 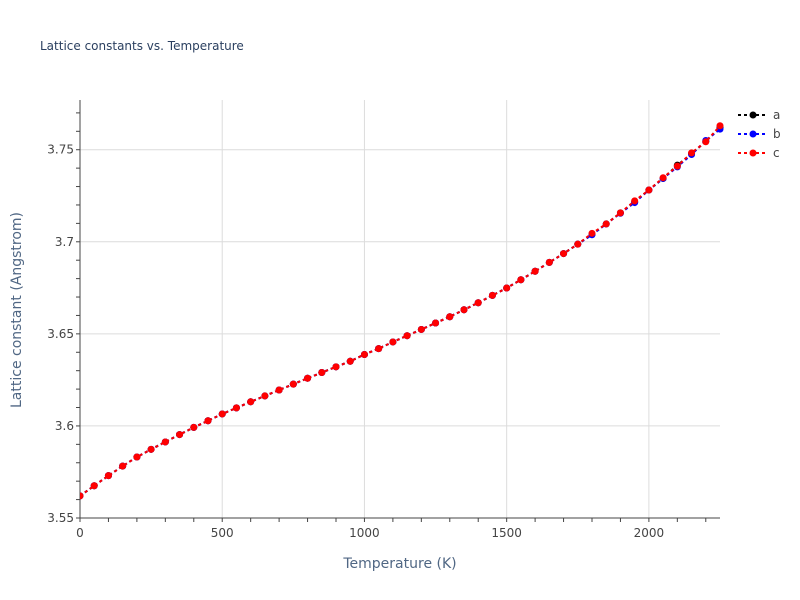 I want to click on y-tick-label: 3.55, so click(x=60, y=518).